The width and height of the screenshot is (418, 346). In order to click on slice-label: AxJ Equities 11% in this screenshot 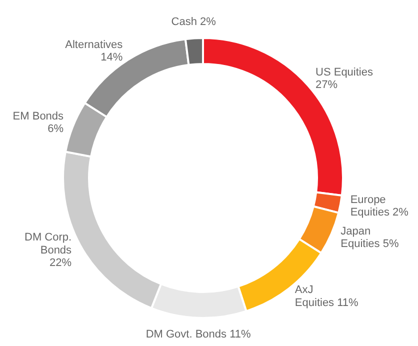, I will do `click(326, 296)`.